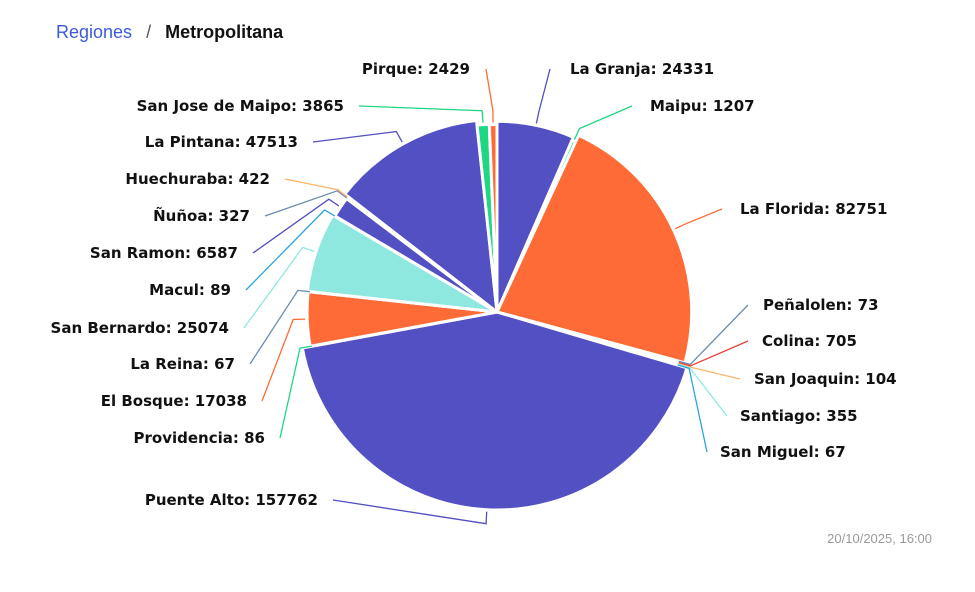 This screenshot has width=975, height=592. Describe the element at coordinates (201, 215) in the screenshot. I see `slice-label: Ñuñoa: 327` at that location.